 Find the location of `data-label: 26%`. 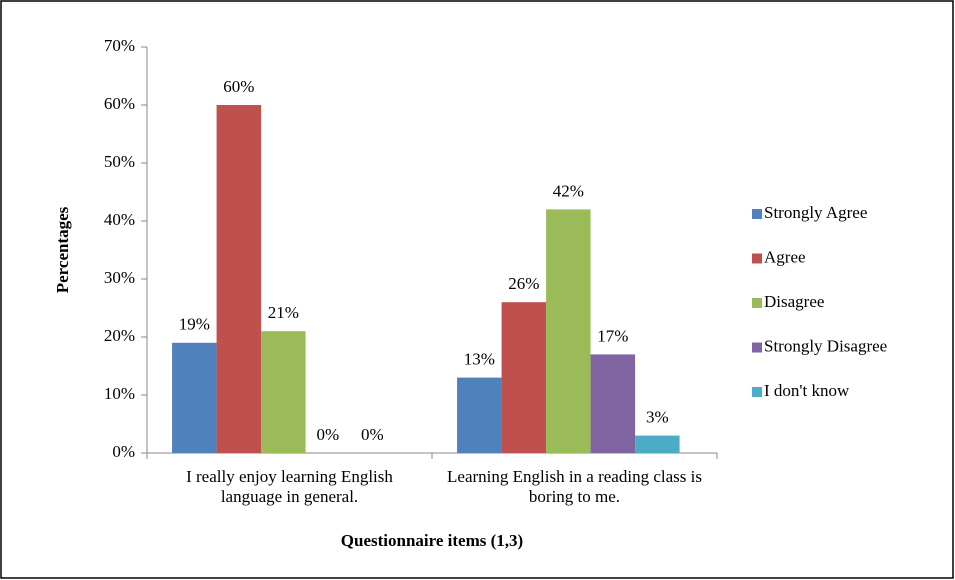

data-label: 26% is located at coordinates (523, 283).